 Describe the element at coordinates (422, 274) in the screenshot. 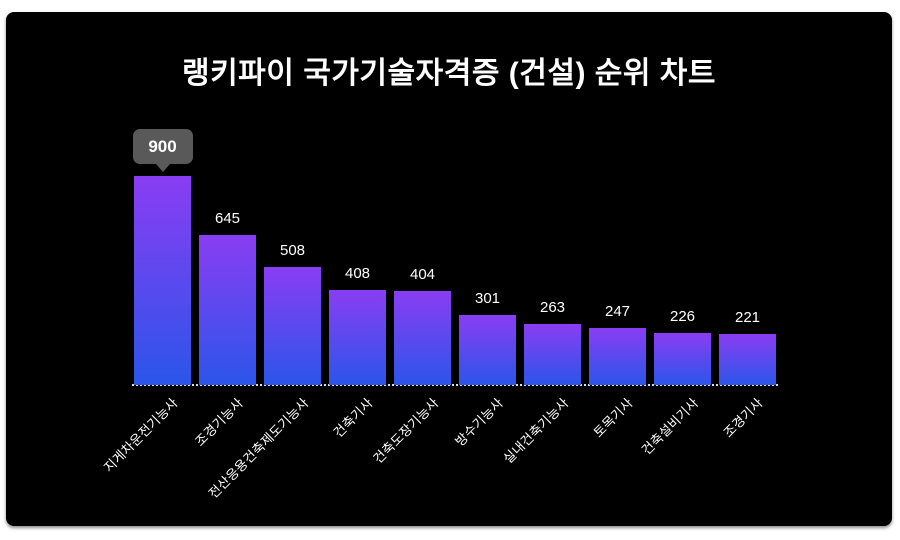

I see `value-label: 404` at that location.